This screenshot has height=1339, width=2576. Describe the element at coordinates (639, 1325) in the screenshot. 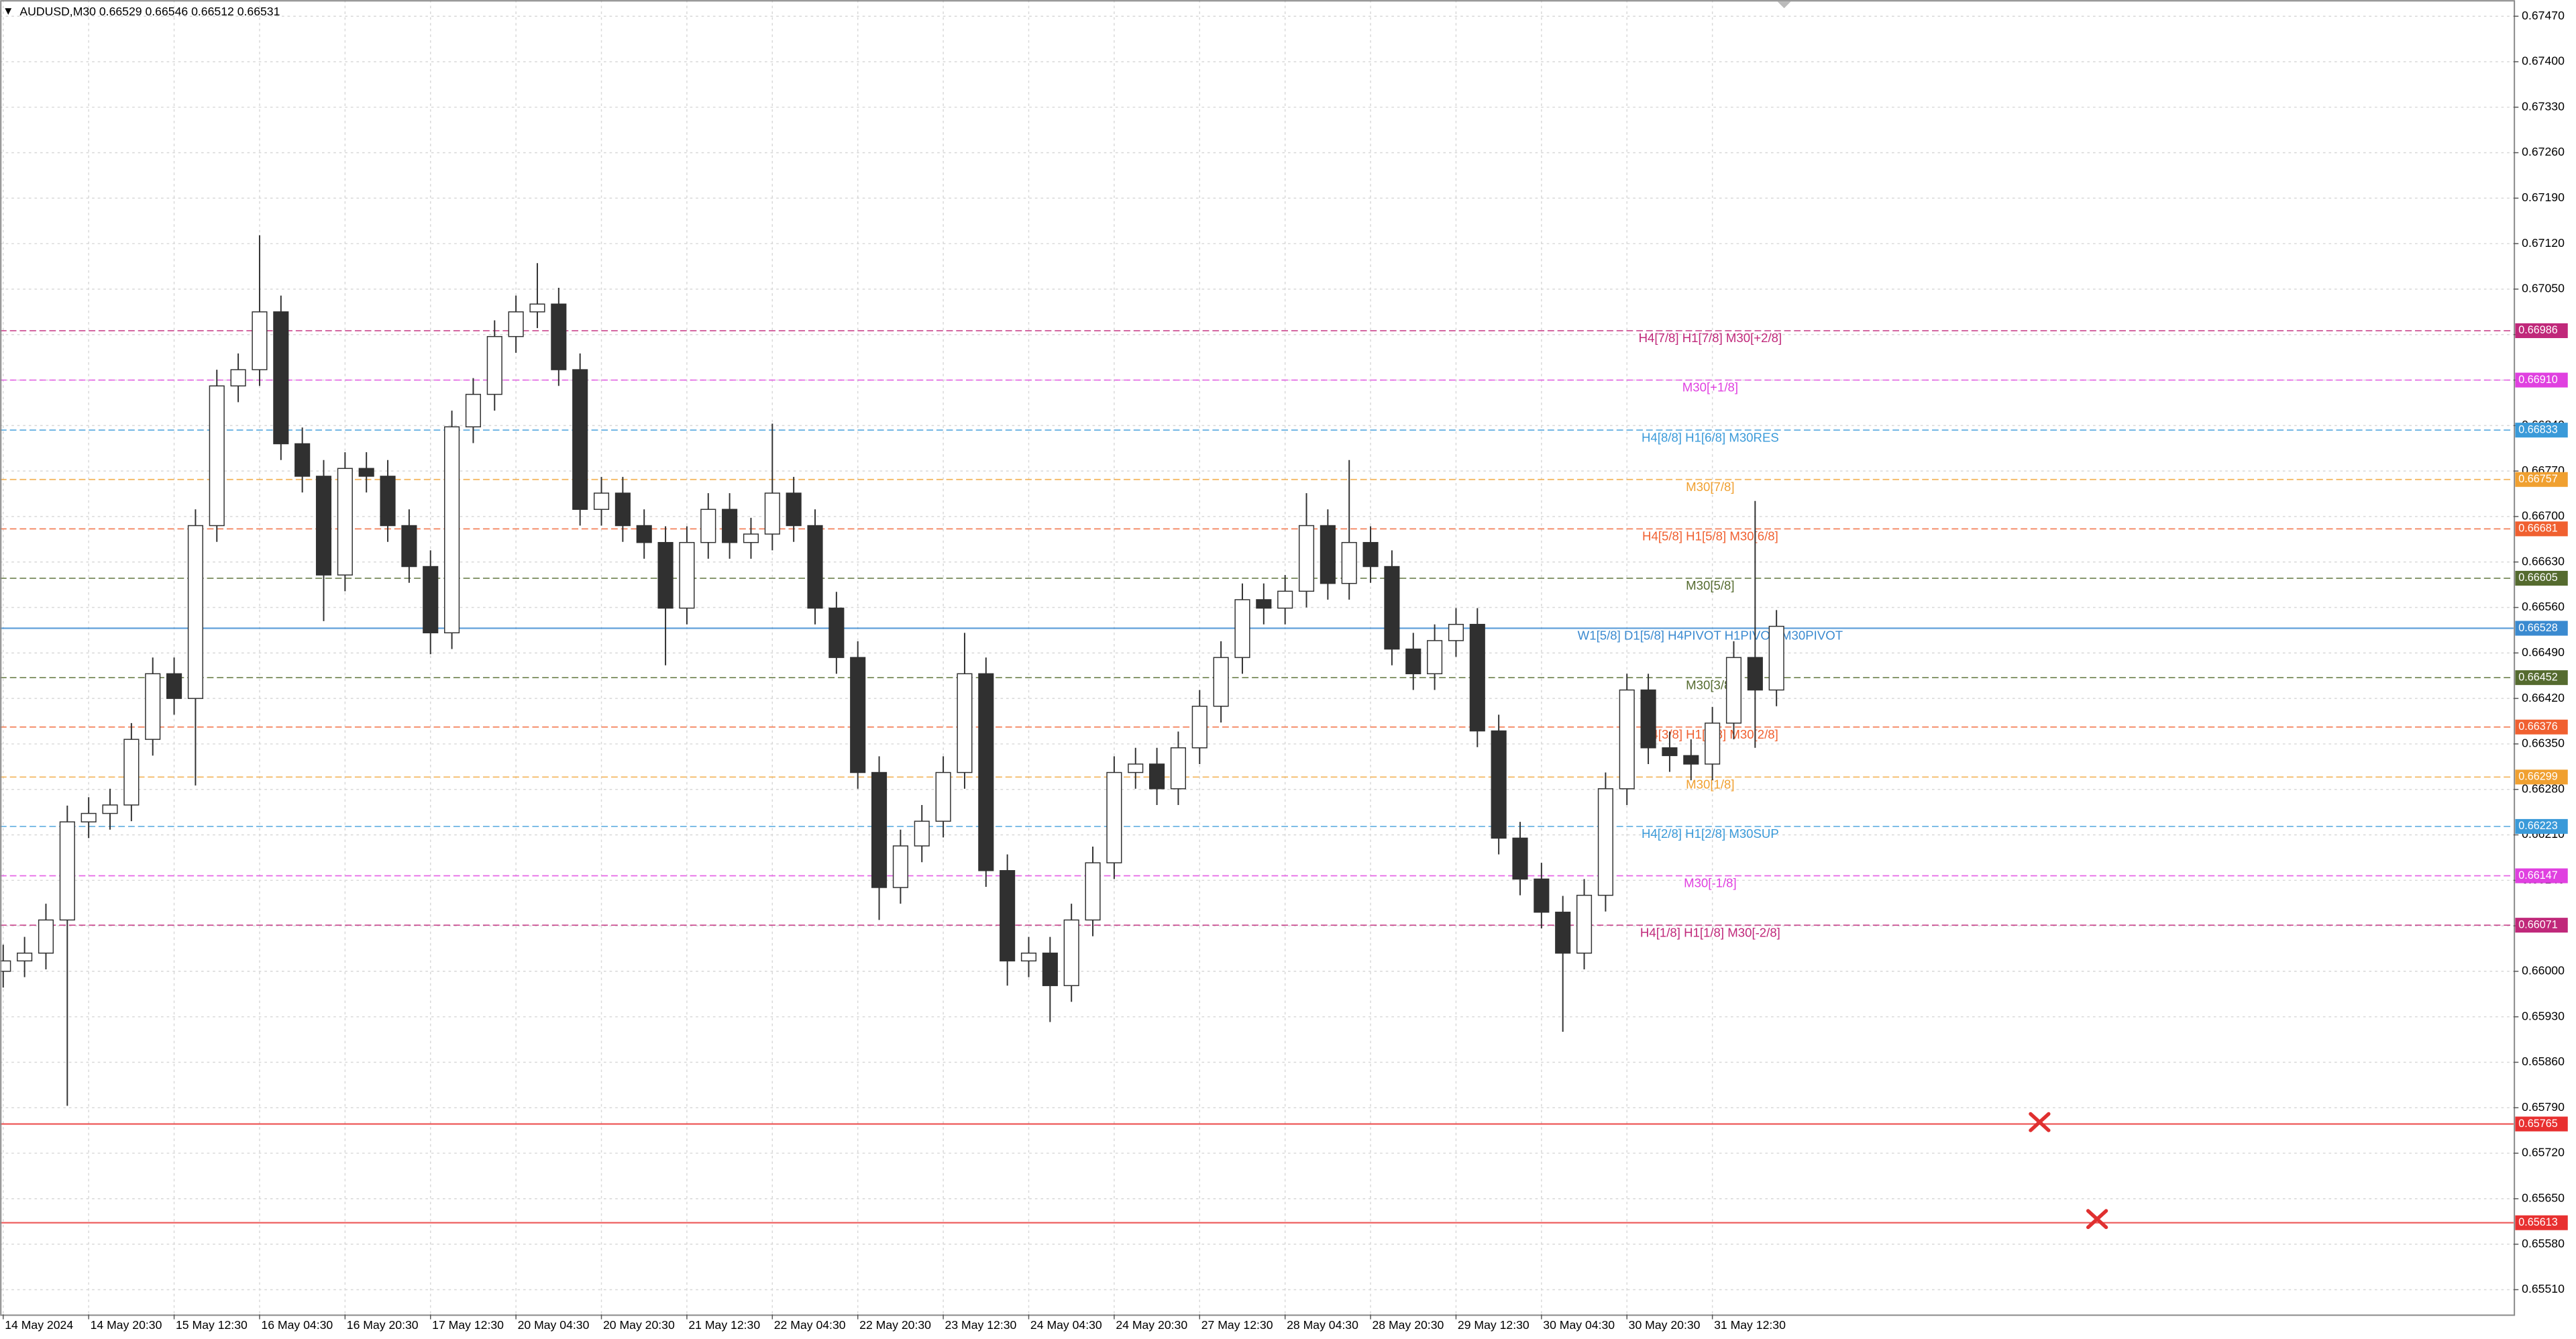

I see `x-tick-label: 20 May 20:30` at that location.